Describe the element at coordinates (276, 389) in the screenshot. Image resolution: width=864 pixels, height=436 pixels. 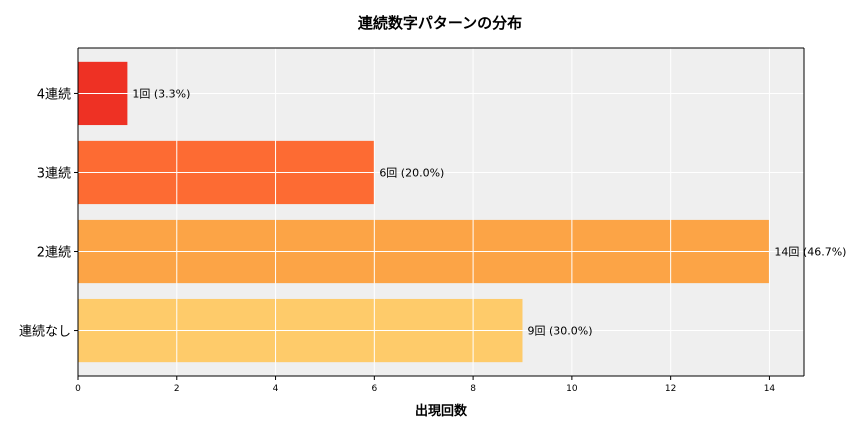
I see `x-tick-label: 4` at that location.